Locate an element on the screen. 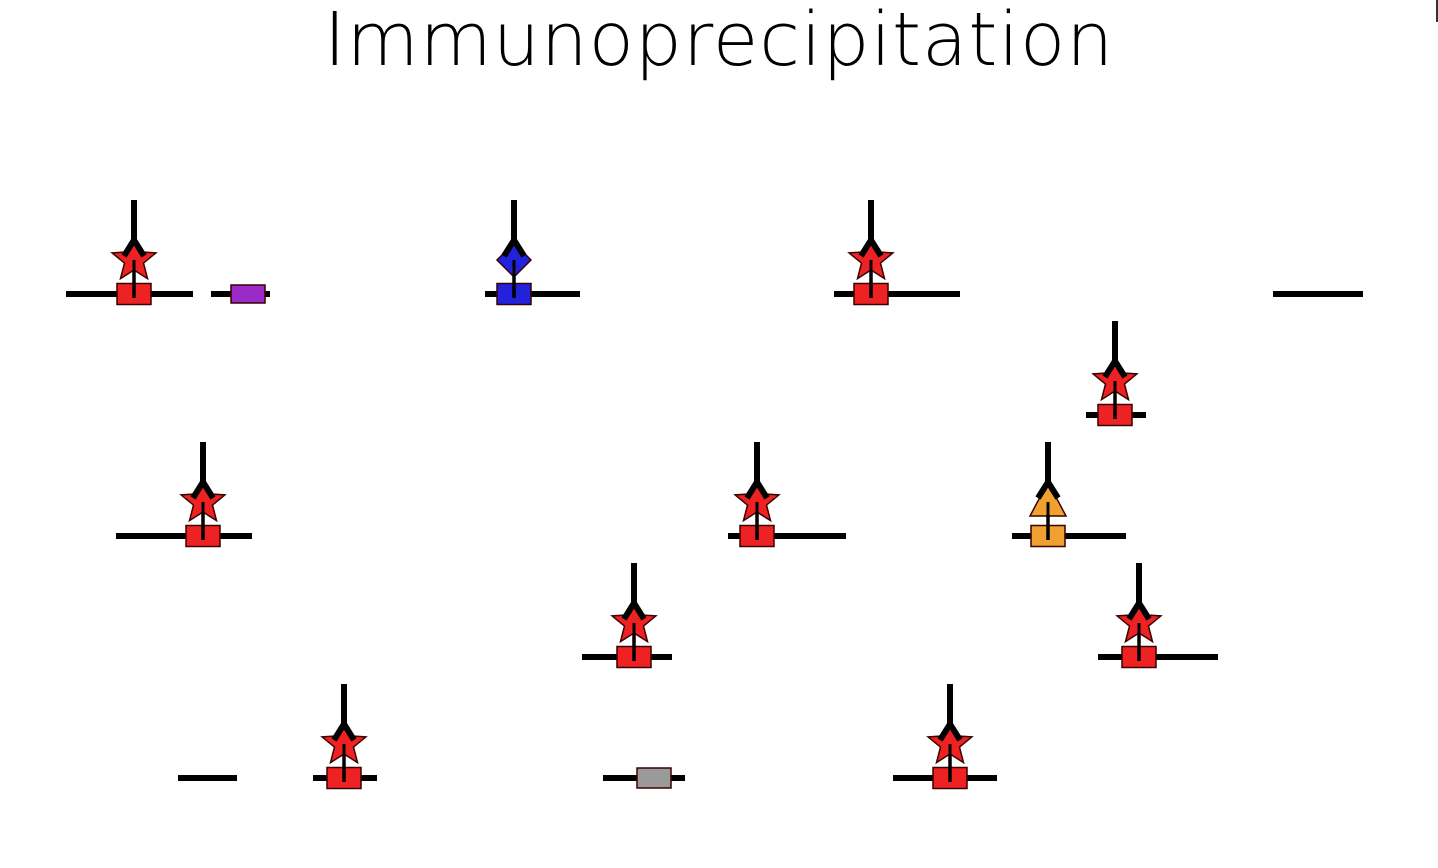 The width and height of the screenshot is (1438, 868). slide-edge-mark is located at coordinates (1437, 11).